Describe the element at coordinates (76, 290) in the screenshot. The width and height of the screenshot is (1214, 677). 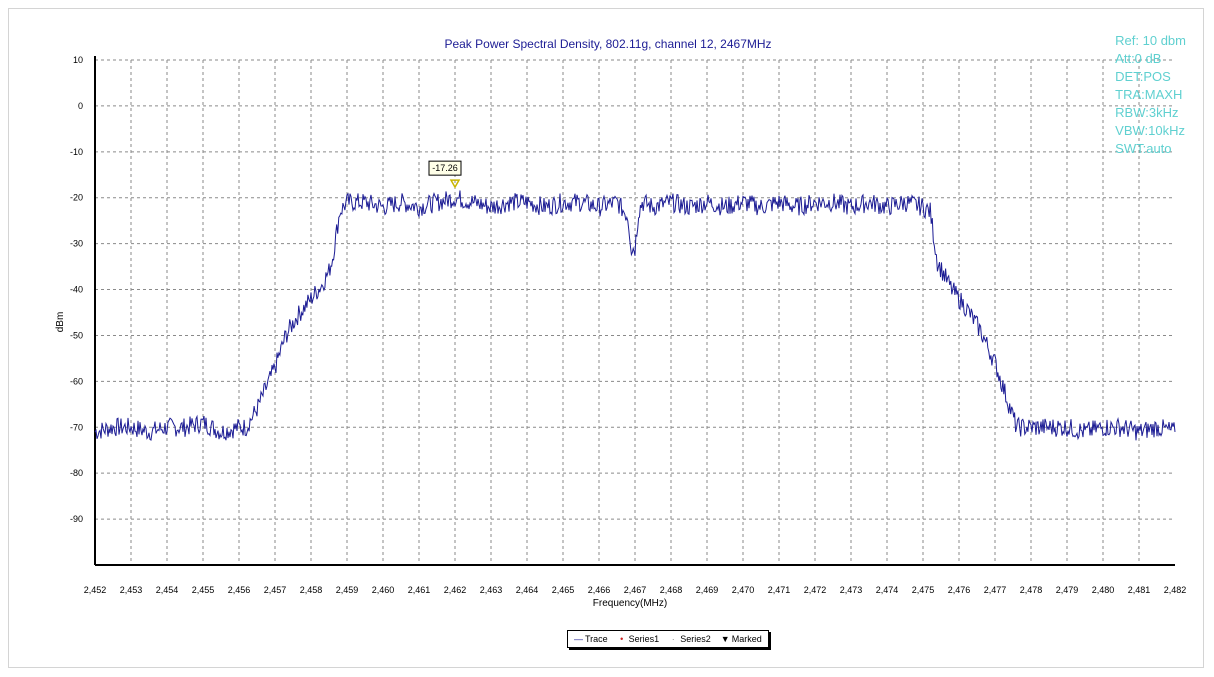
I see `y-tick-label: -40` at that location.